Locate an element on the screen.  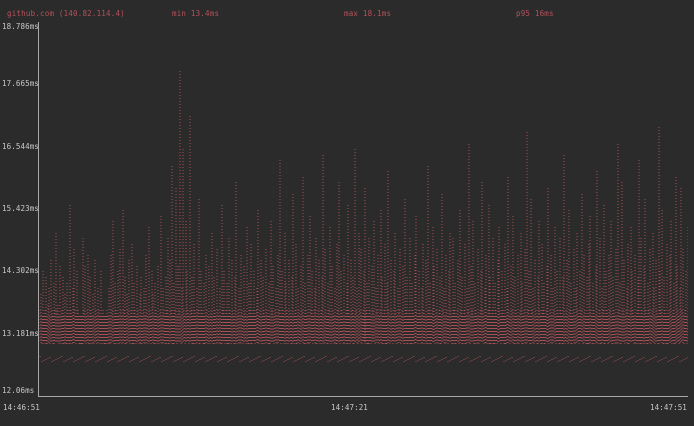
y-axis-tick-label: 13.181ms is located at coordinates (20, 333).